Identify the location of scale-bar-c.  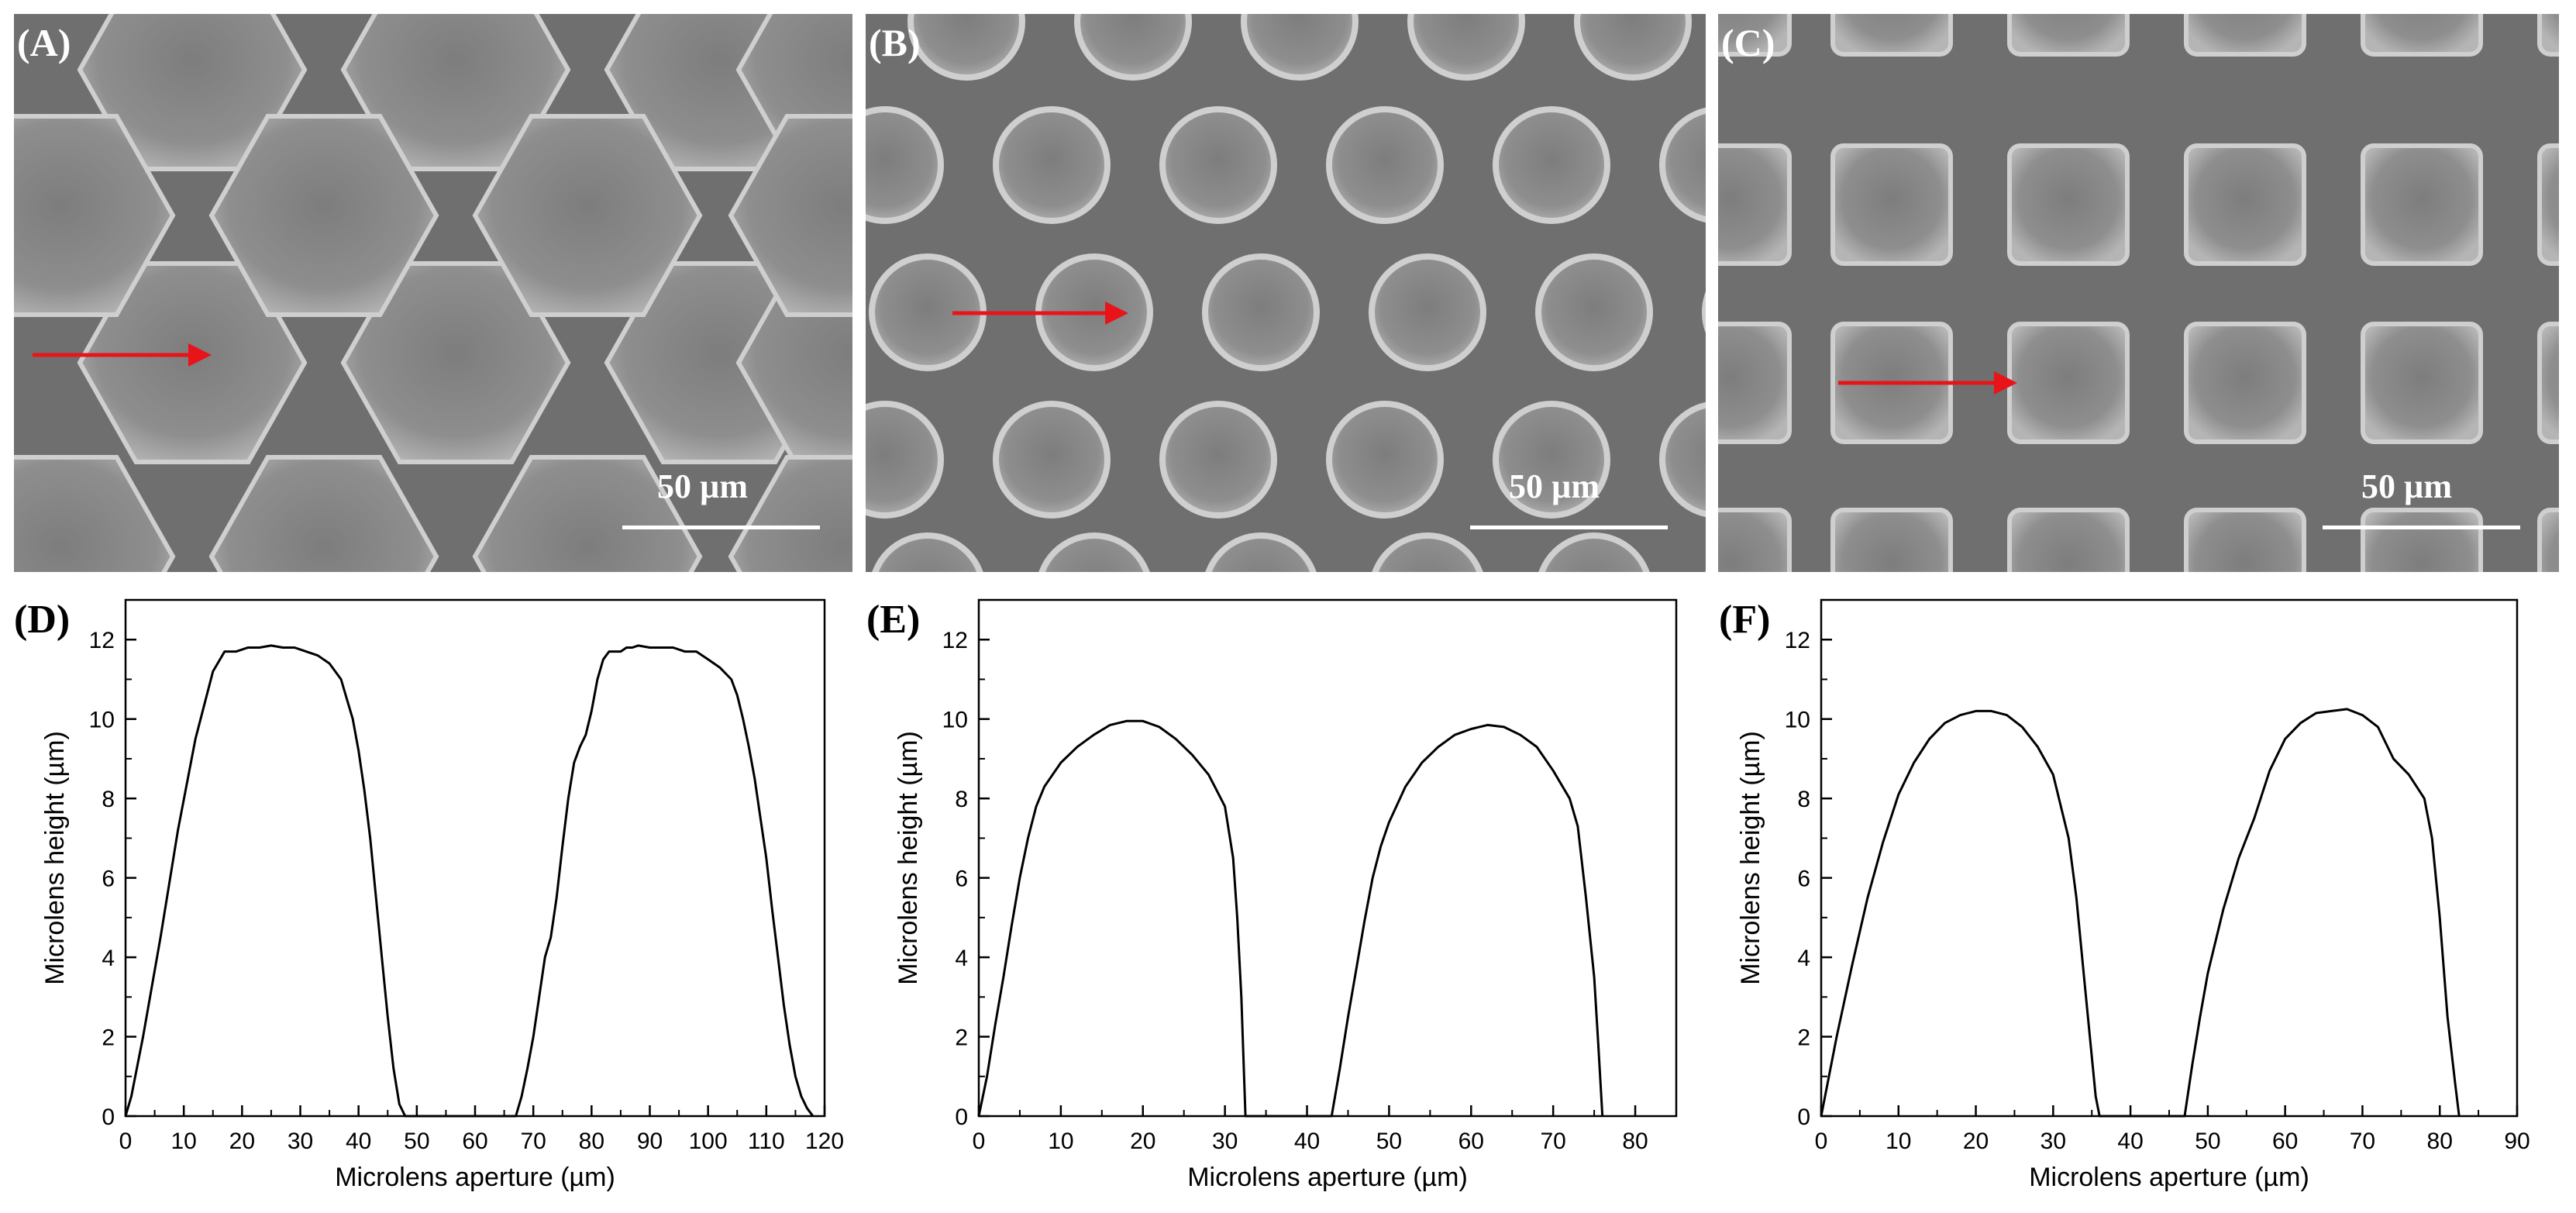
(2421, 527).